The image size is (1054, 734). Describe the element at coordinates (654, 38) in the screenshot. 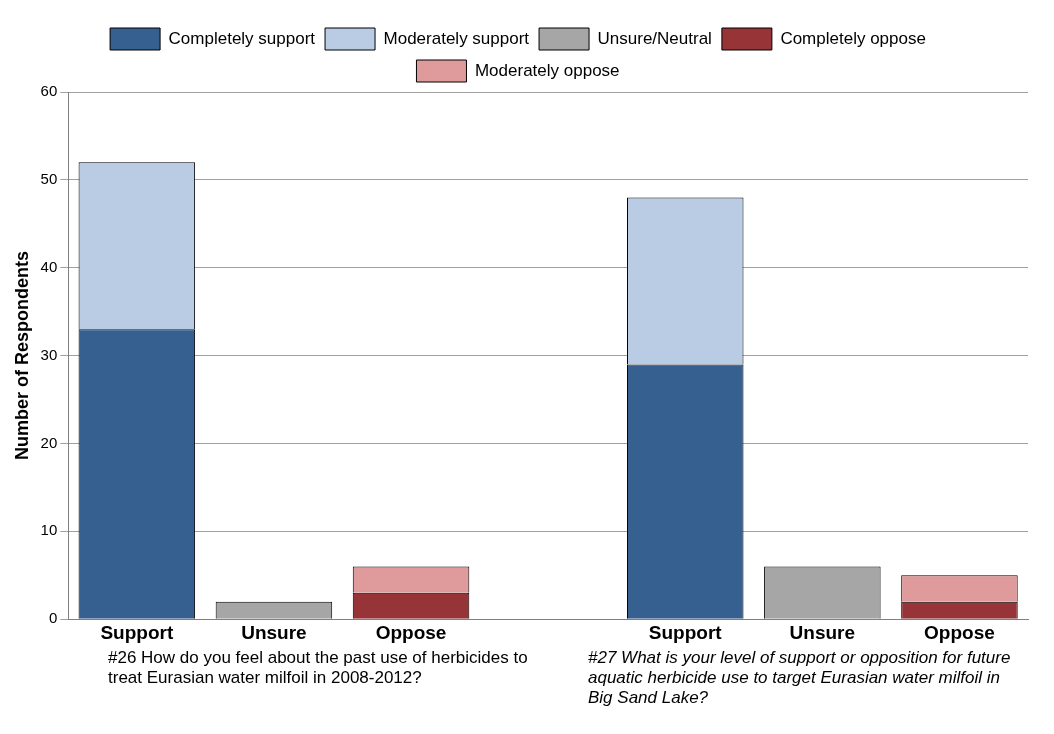

I see `legend-label: Unsure/Neutral` at that location.